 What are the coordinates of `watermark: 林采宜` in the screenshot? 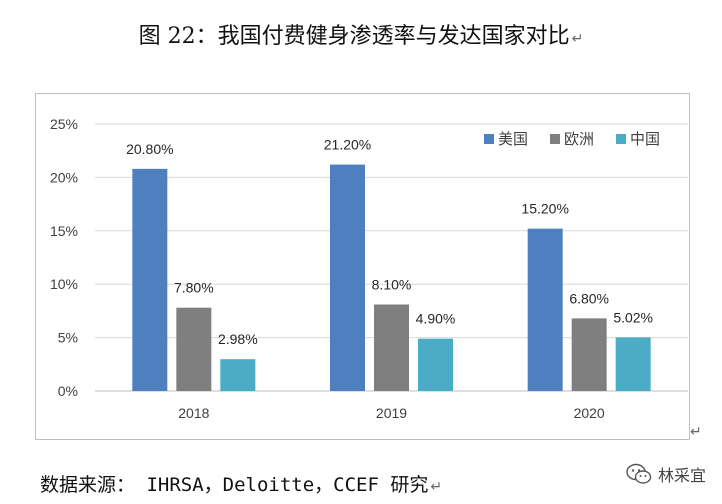 It's located at (666, 474).